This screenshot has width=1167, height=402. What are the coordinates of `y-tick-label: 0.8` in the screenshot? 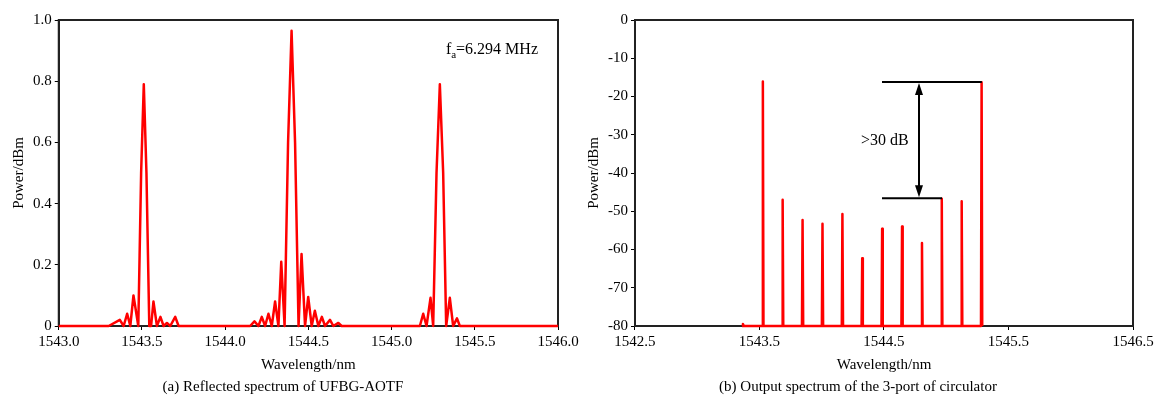 It's located at (42, 80).